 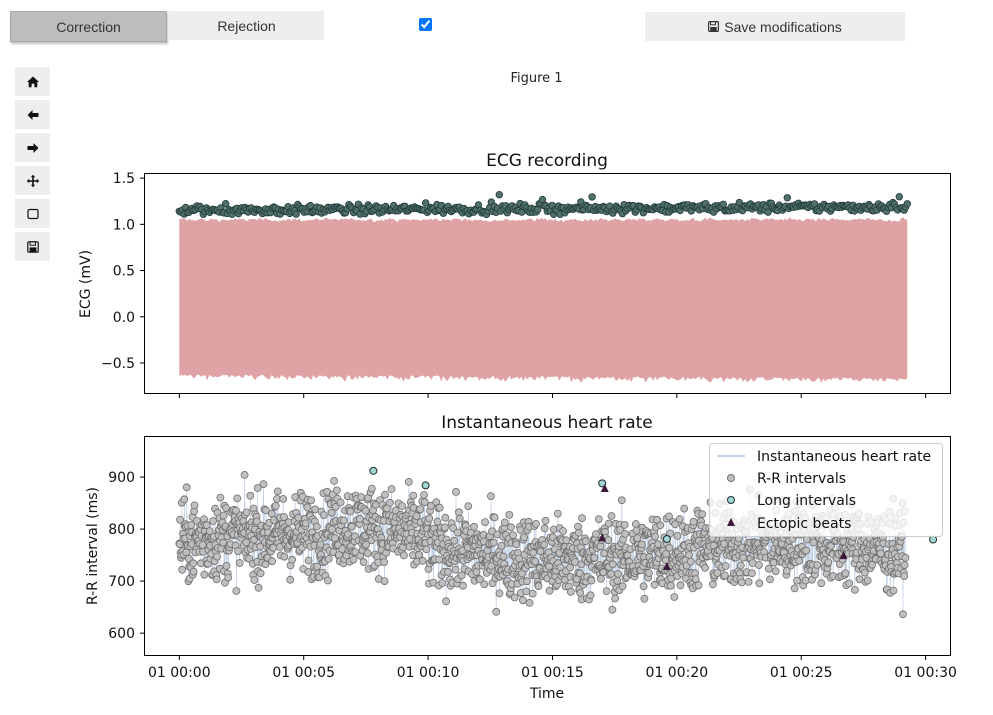 I want to click on pan-icon, so click(x=32, y=180).